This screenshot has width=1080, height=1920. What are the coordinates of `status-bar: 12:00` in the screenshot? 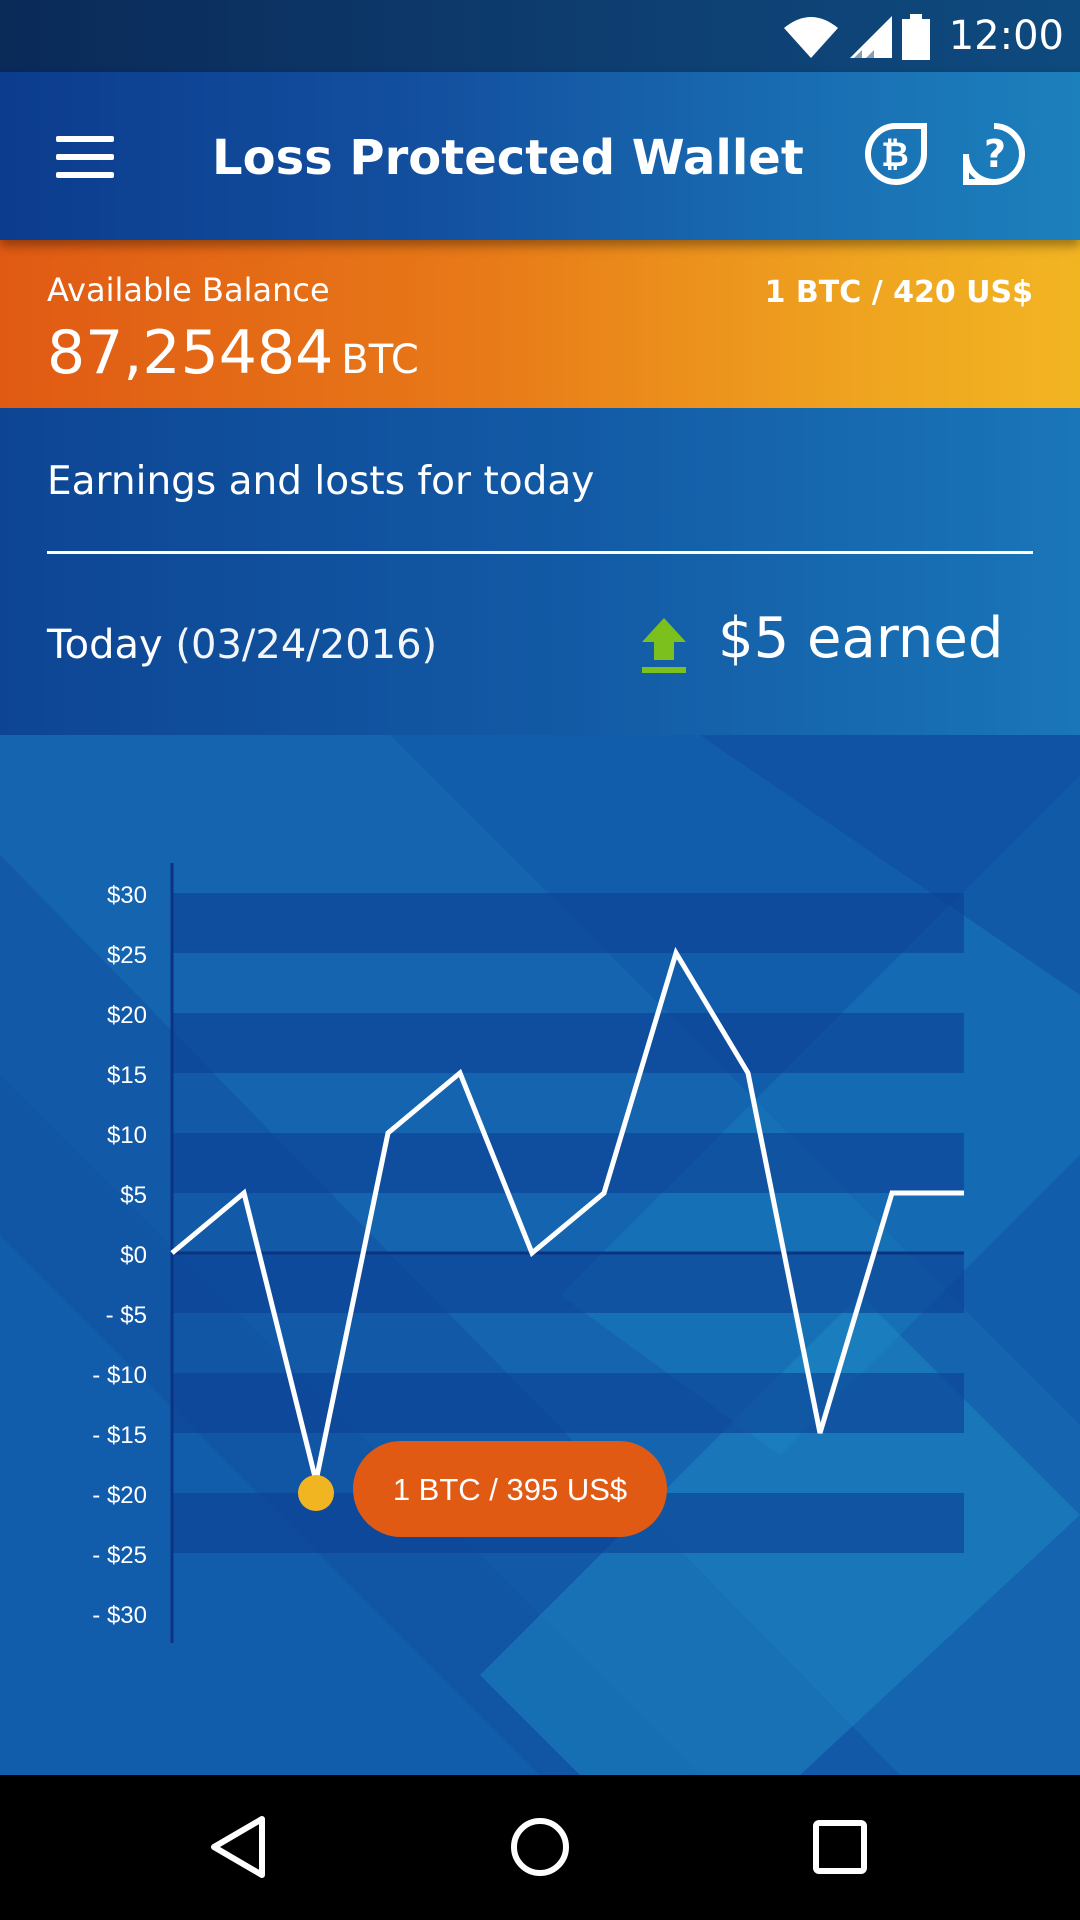 It's located at (540, 36).